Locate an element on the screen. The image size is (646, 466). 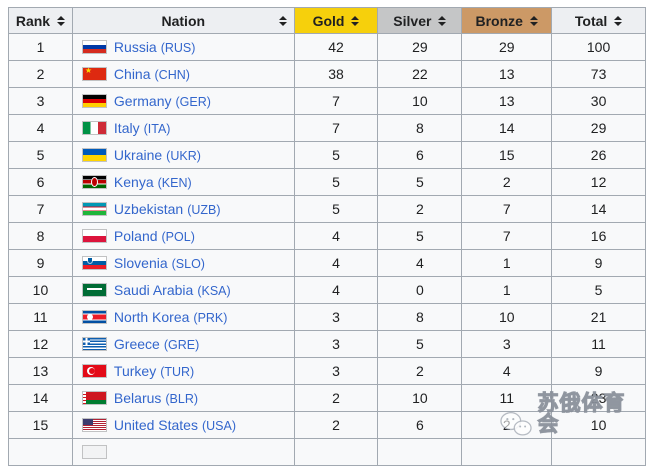
nation-cell: Germany(GER) is located at coordinates (183, 101).